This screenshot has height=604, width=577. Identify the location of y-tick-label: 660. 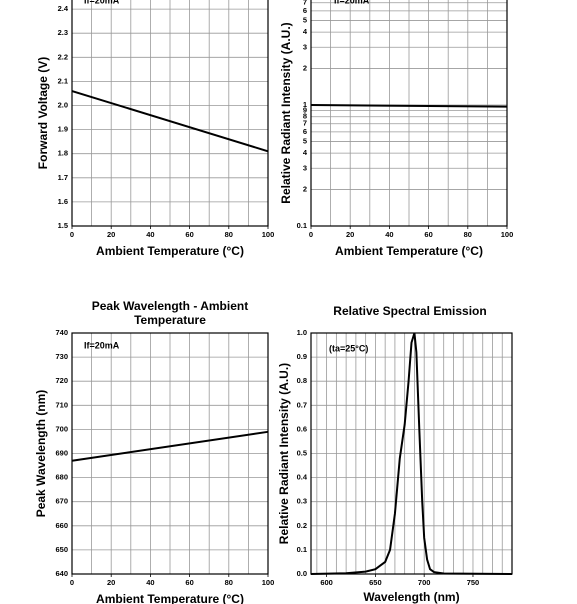
(61, 525).